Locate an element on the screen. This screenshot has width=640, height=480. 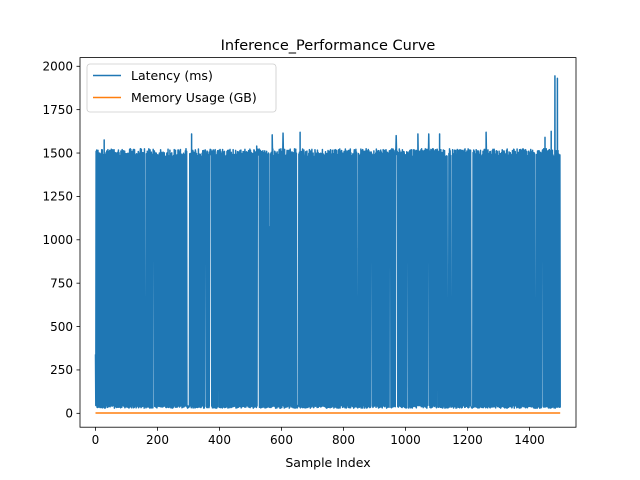
y-tick-label-1750: 1750 is located at coordinates (57, 110).